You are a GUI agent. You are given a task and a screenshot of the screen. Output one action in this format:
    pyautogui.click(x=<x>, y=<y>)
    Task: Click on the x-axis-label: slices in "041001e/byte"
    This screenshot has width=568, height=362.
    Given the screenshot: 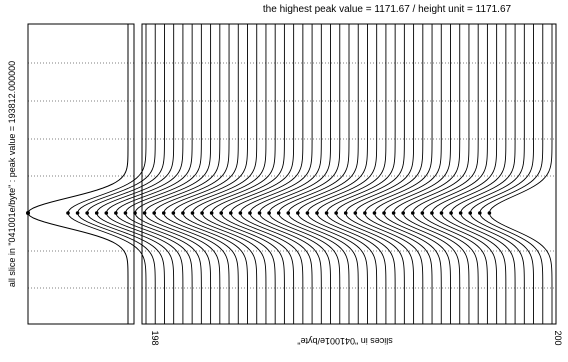 What is the action you would take?
    pyautogui.click(x=344, y=341)
    